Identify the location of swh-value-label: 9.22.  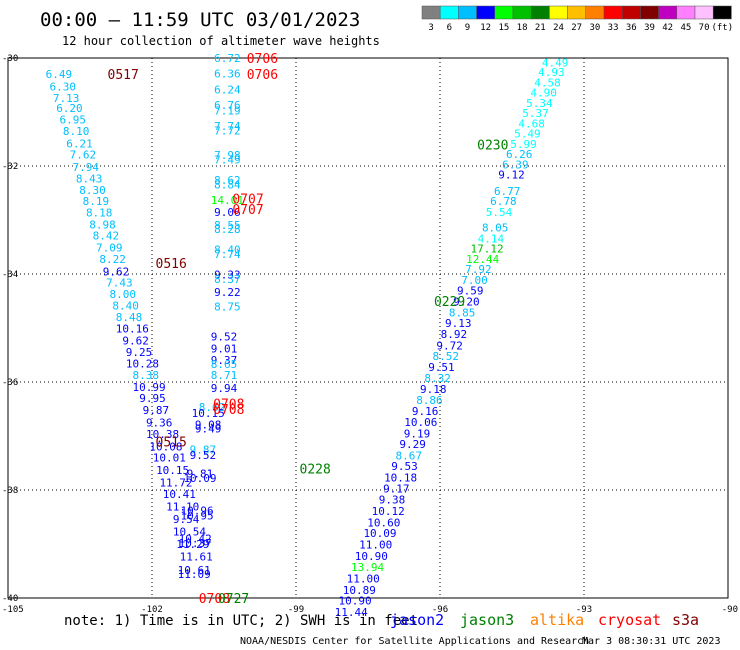
(227, 292).